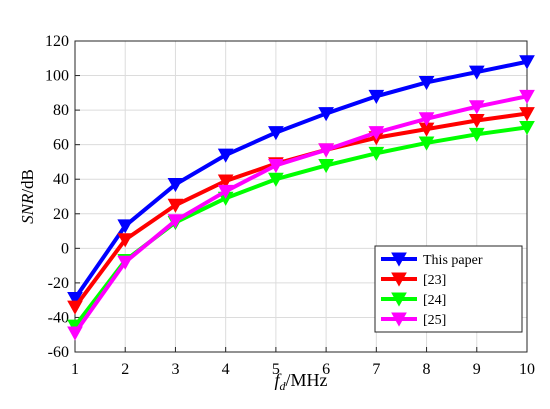  What do you see at coordinates (58, 317) in the screenshot?
I see `y-tick-label: -40` at bounding box center [58, 317].